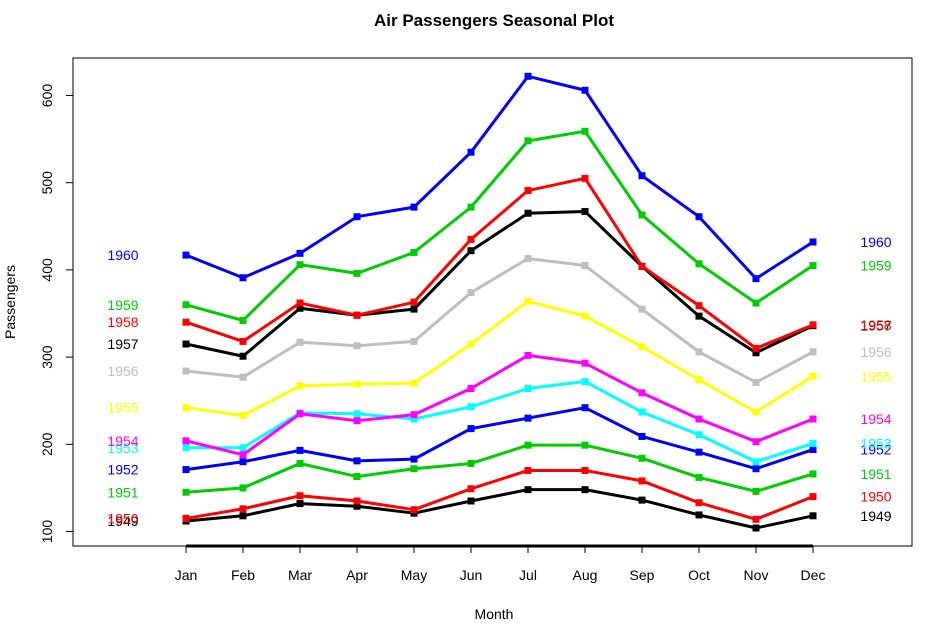  Describe the element at coordinates (528, 575) in the screenshot. I see `x-tick-label: Jul` at that location.